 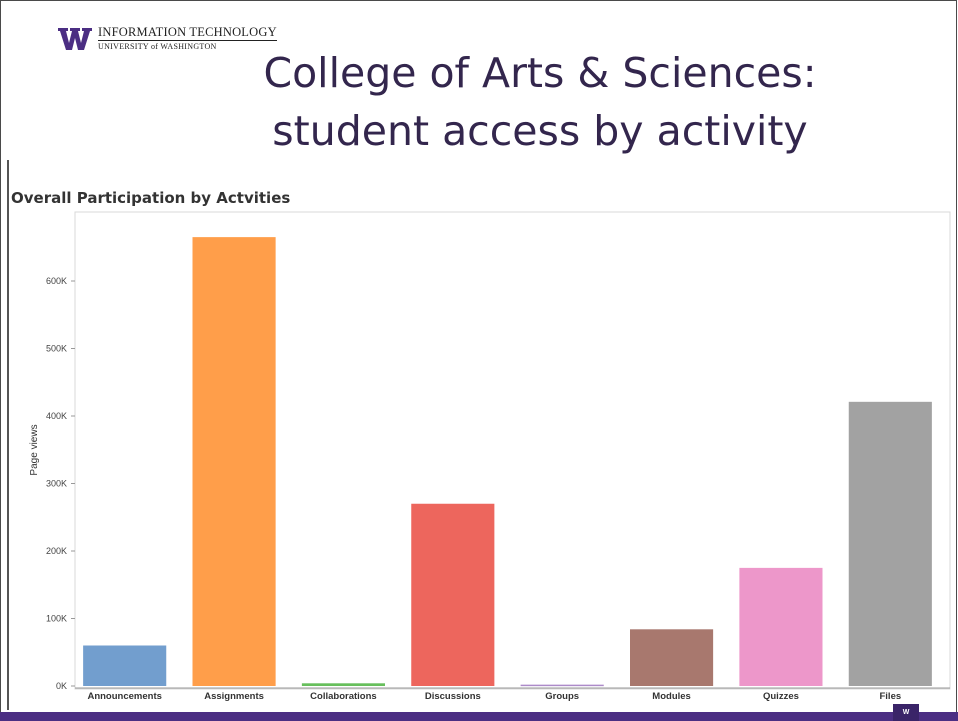 I want to click on x-tick-label-quizzes: Quizzes, so click(x=781, y=696).